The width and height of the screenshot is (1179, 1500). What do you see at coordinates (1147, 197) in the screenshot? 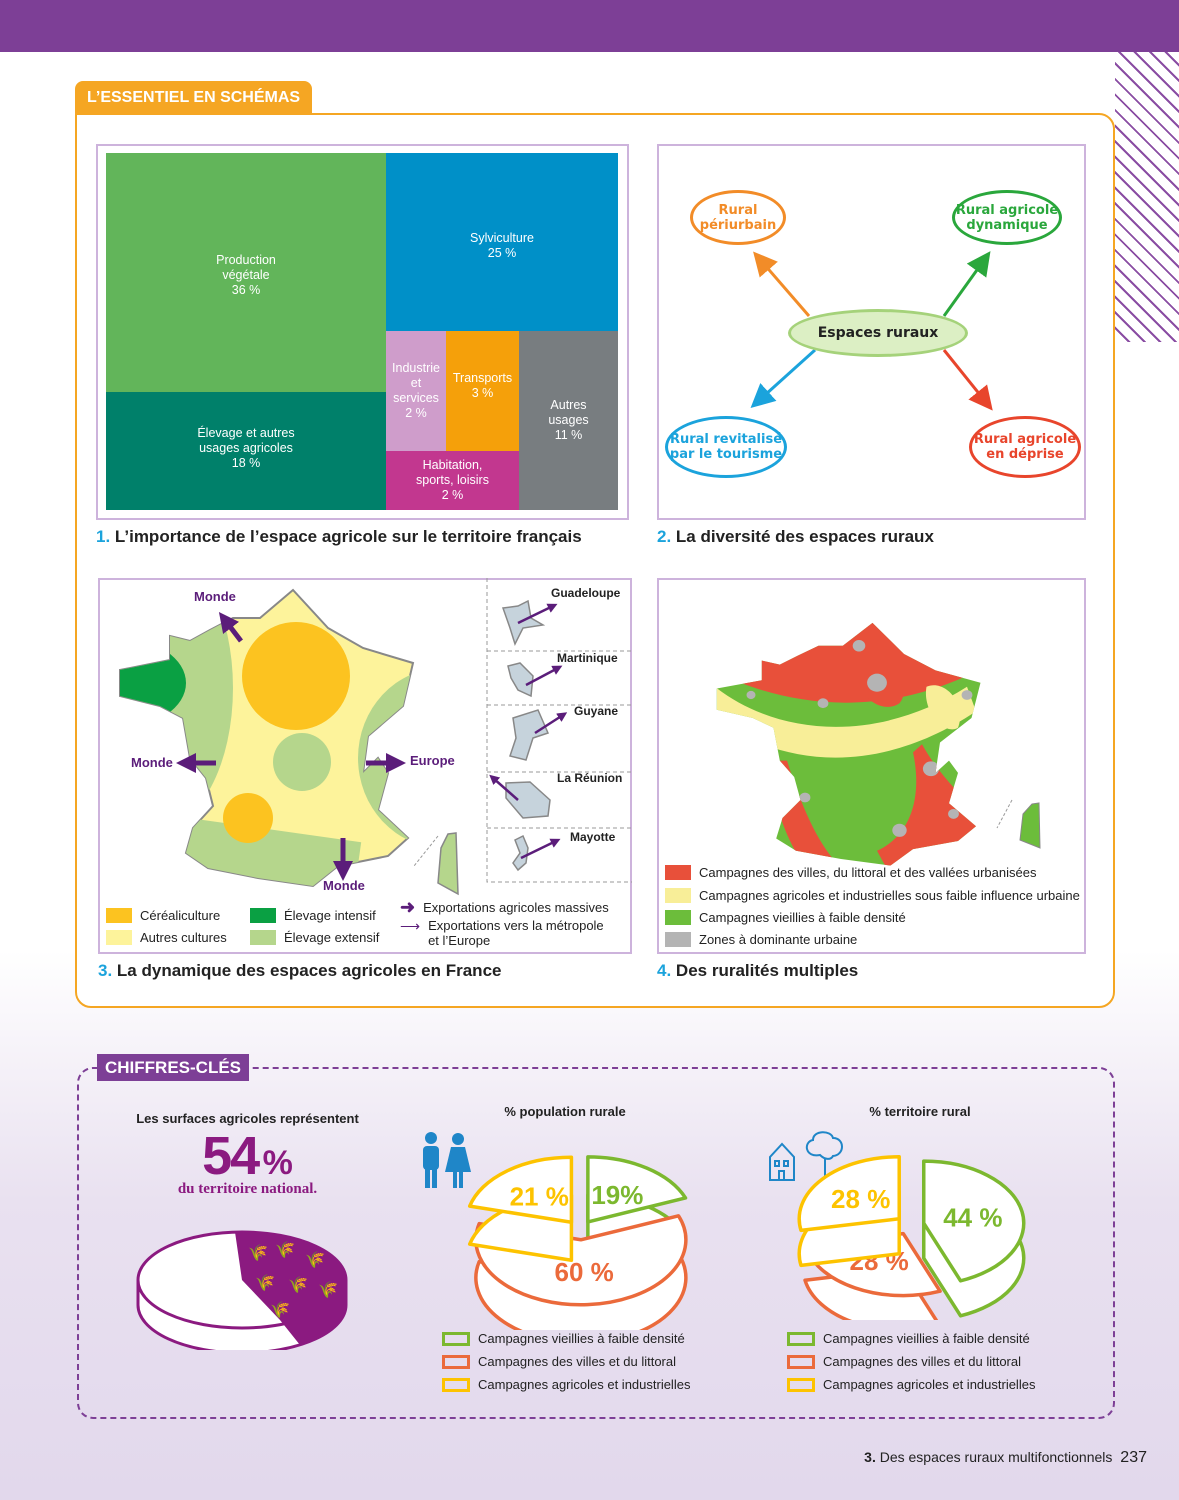
I see `decorative-stripes` at bounding box center [1147, 197].